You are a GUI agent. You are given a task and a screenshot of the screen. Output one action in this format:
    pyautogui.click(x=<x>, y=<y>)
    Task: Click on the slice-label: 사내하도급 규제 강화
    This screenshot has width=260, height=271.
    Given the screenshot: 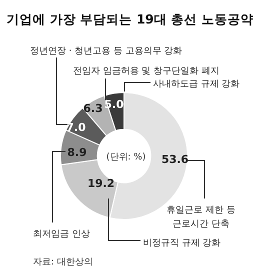 What is the action you would take?
    pyautogui.click(x=196, y=84)
    